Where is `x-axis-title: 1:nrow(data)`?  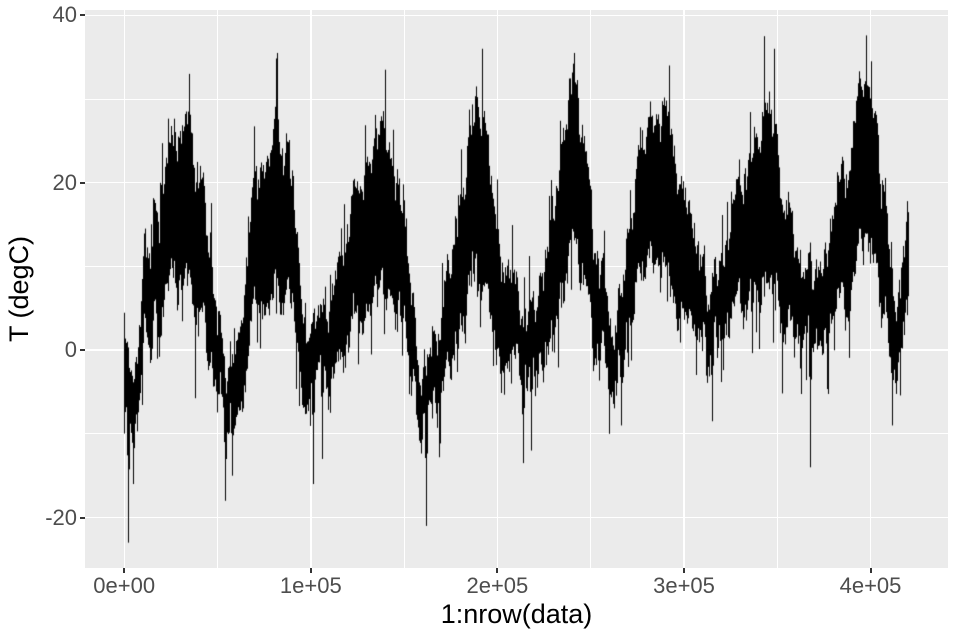
x-axis-title: 1:nrow(data) is located at coordinates (516, 614).